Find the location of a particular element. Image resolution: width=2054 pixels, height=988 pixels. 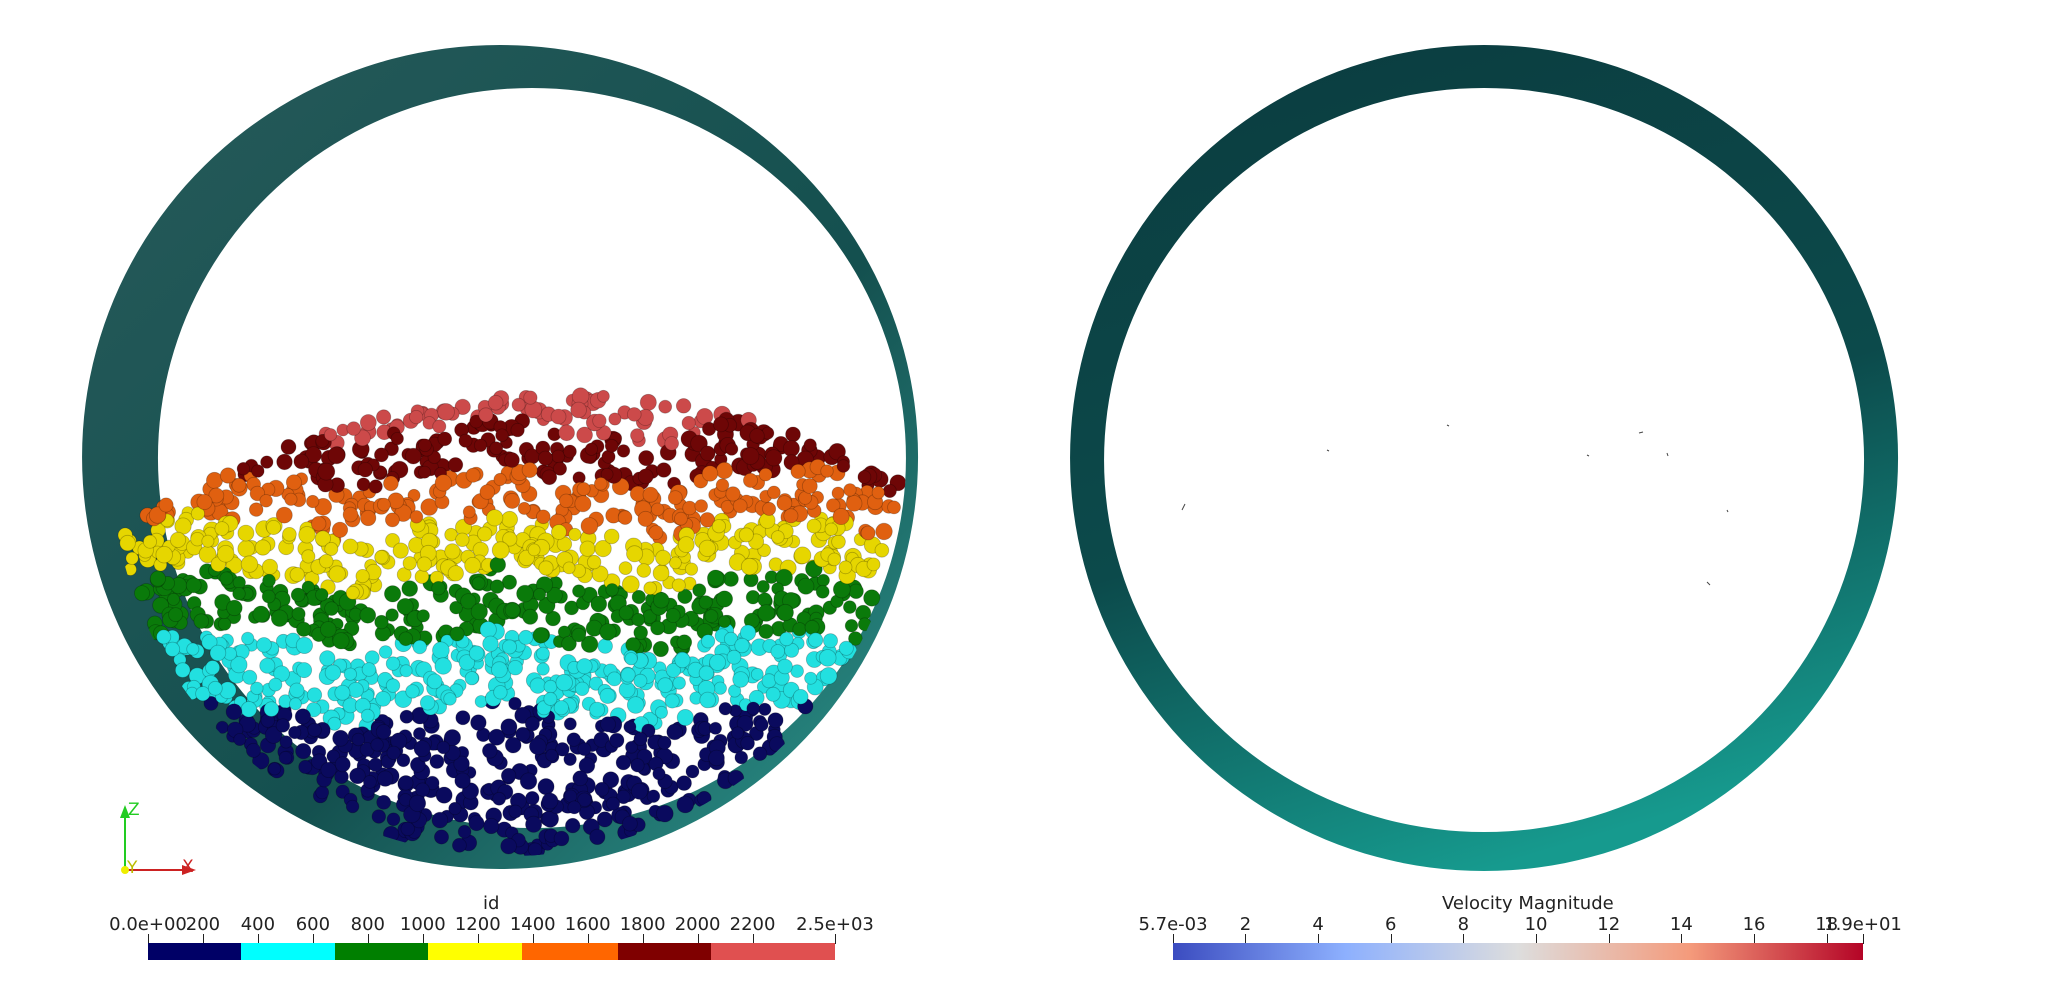

id-tick-label: 1400 is located at coordinates (532, 924).